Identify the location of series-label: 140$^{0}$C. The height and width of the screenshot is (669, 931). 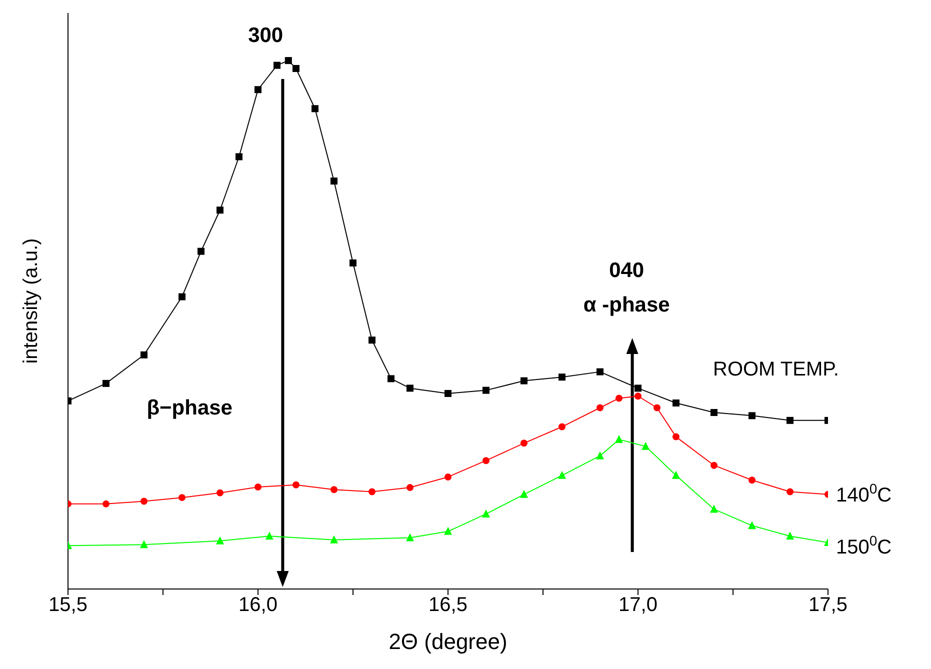
(864, 493).